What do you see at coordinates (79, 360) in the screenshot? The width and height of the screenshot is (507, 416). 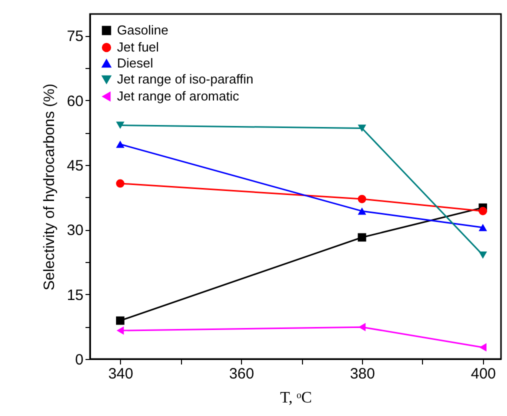 I see `y-tick-label: 0` at bounding box center [79, 360].